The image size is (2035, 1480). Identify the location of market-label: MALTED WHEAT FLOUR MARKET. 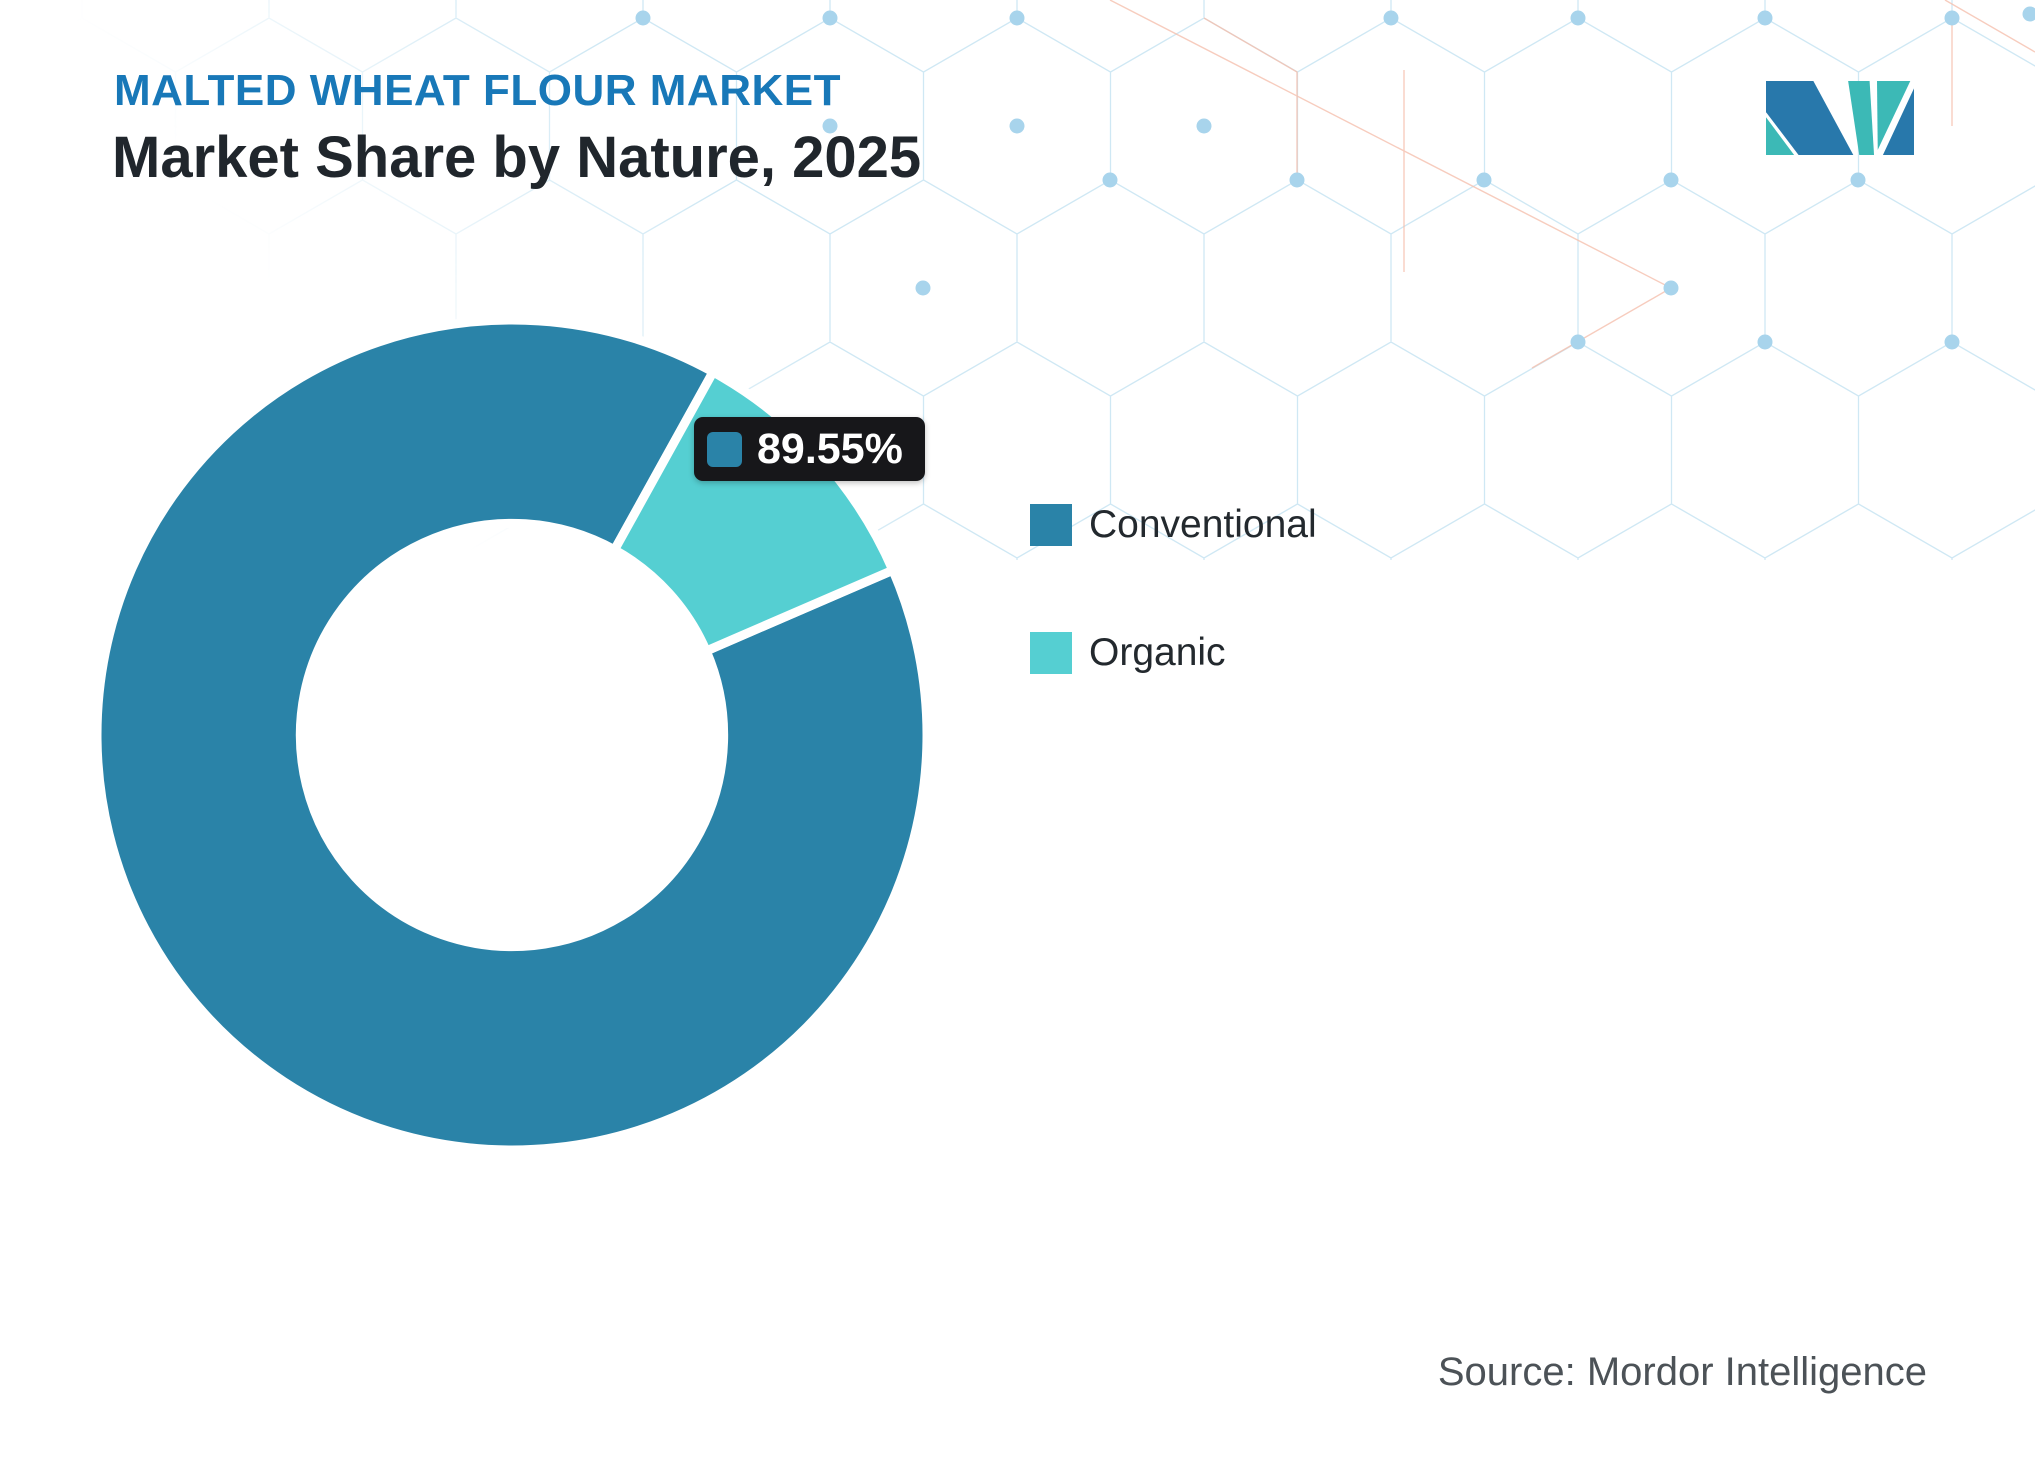
(477, 90).